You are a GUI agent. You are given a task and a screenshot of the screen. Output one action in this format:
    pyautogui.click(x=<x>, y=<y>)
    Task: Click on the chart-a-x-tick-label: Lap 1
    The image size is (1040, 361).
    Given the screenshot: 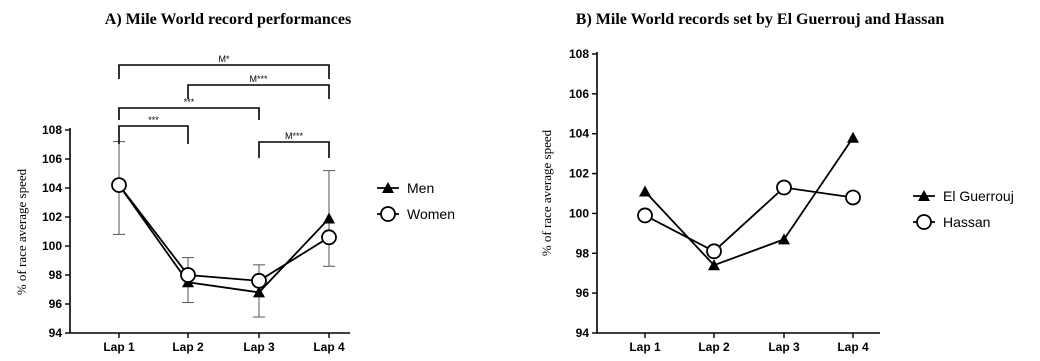 What is the action you would take?
    pyautogui.click(x=119, y=347)
    